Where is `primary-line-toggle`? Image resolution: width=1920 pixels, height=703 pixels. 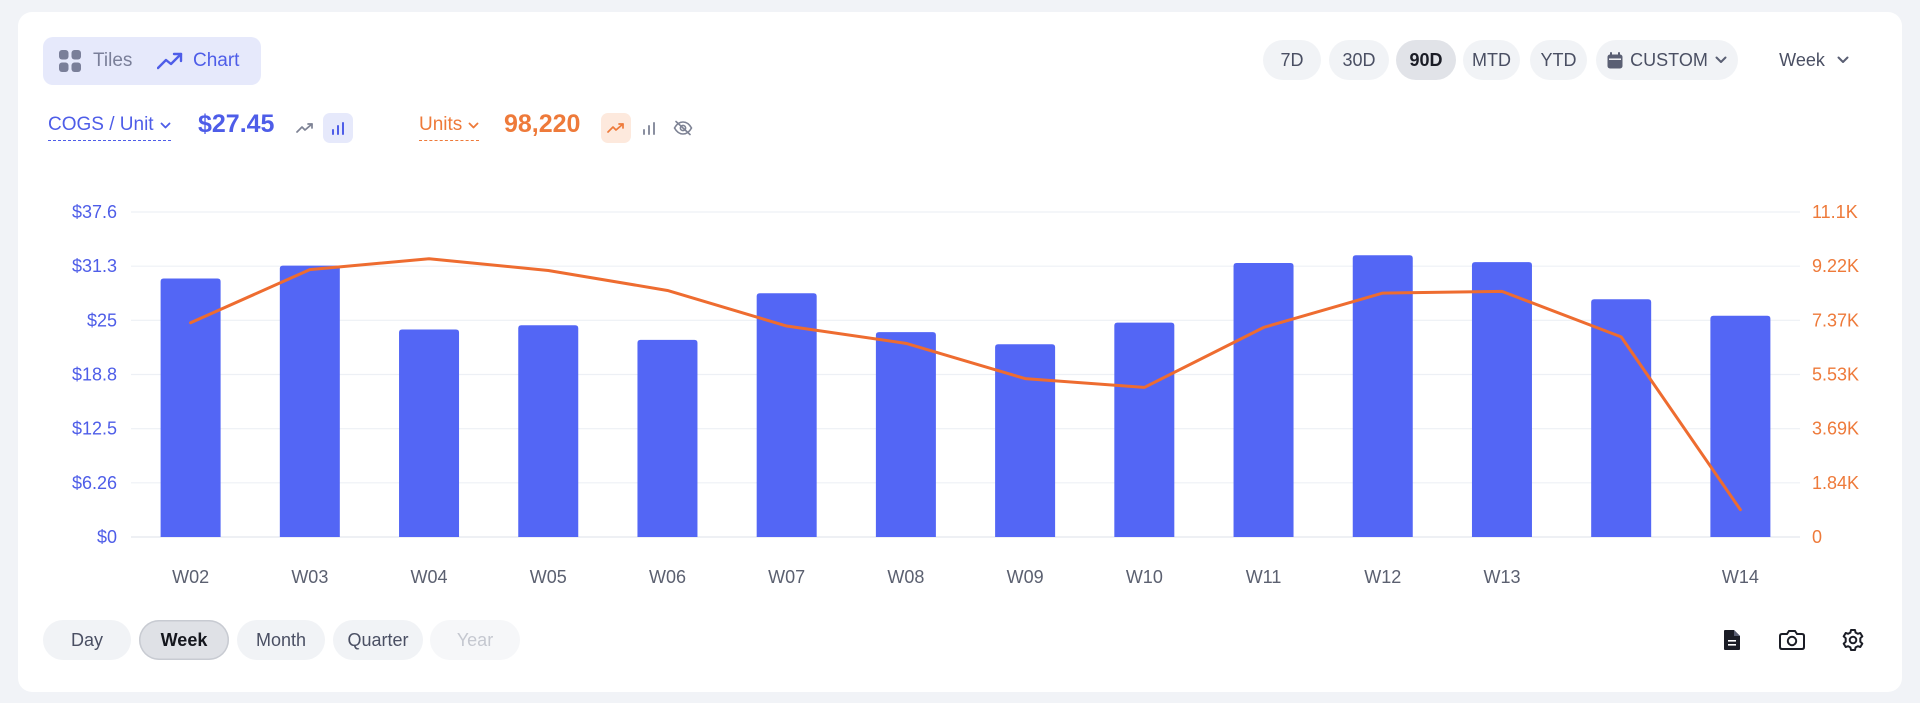 primary-line-toggle is located at coordinates (305, 128).